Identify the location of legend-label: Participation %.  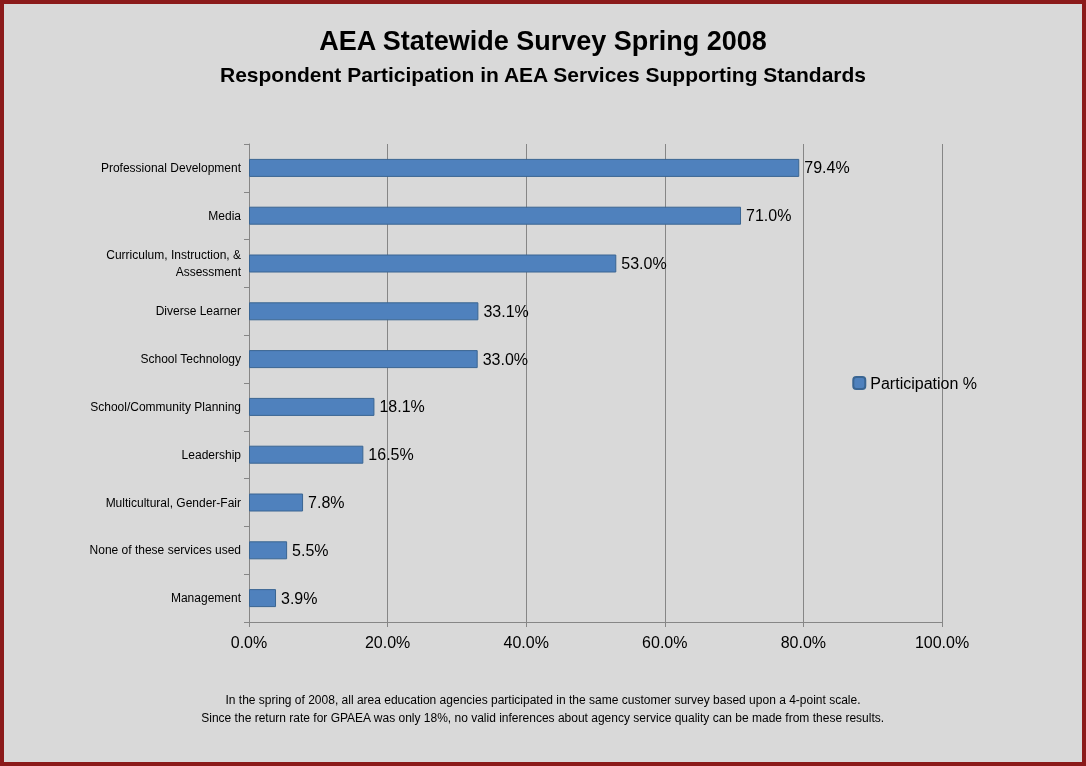
(923, 383).